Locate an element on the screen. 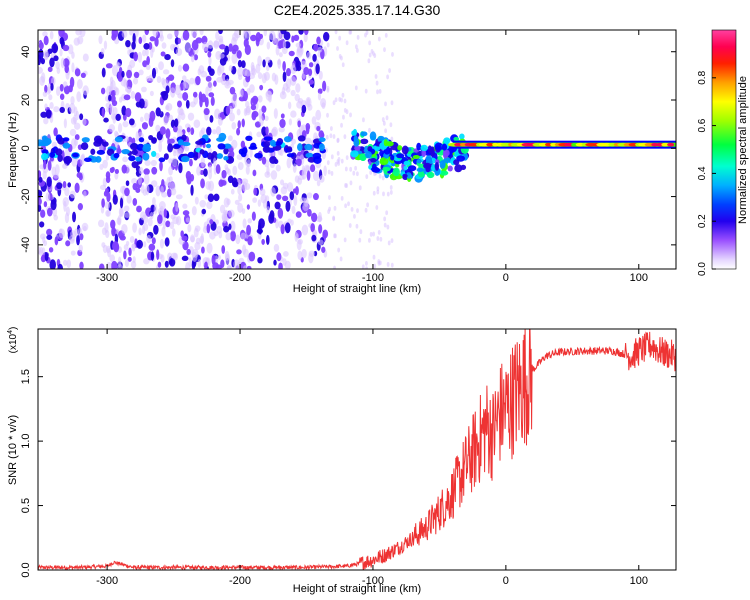 The height and width of the screenshot is (600, 750). snr-exponent-label: (x104) is located at coordinates (13, 340).